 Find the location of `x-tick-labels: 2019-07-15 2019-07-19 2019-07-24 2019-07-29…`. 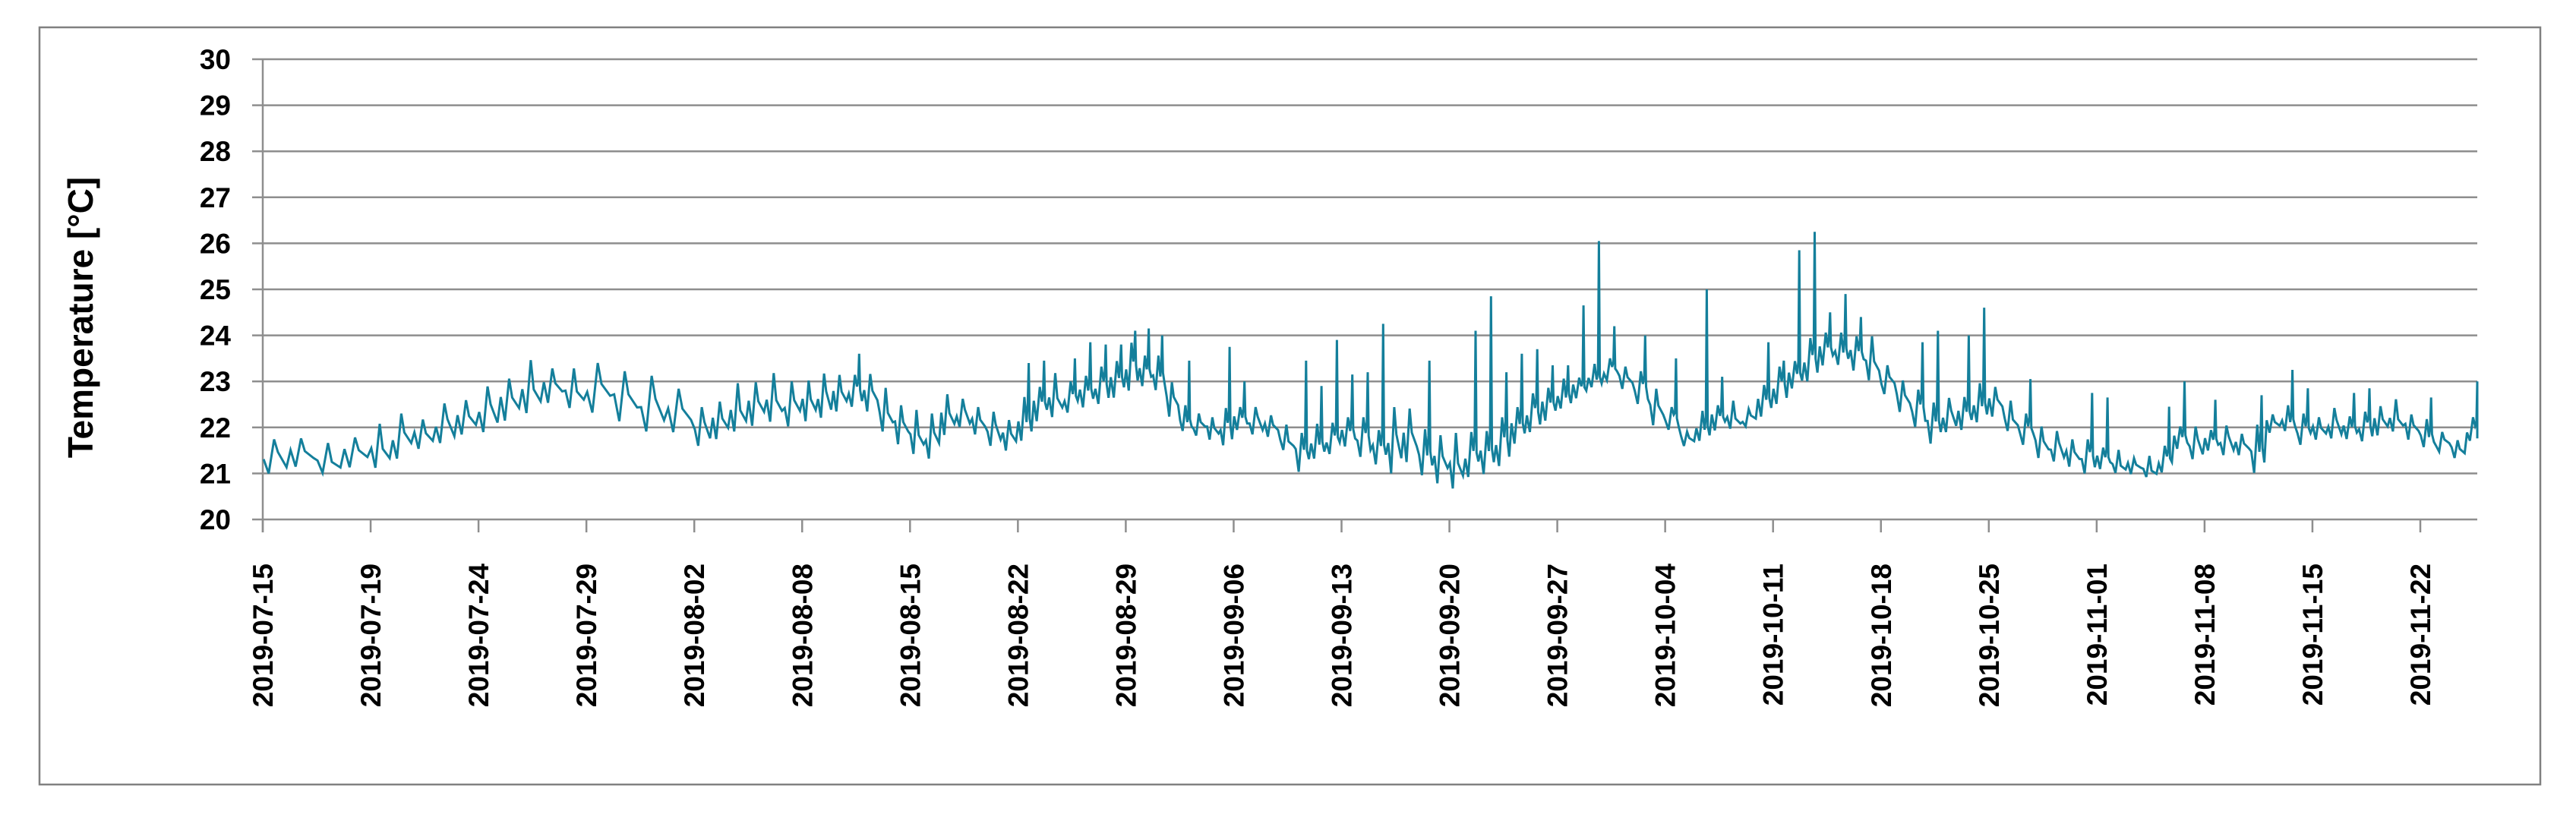

x-tick-labels: 2019-07-15 2019-07-19 2019-07-24 2019-07-29… is located at coordinates (1342, 636).